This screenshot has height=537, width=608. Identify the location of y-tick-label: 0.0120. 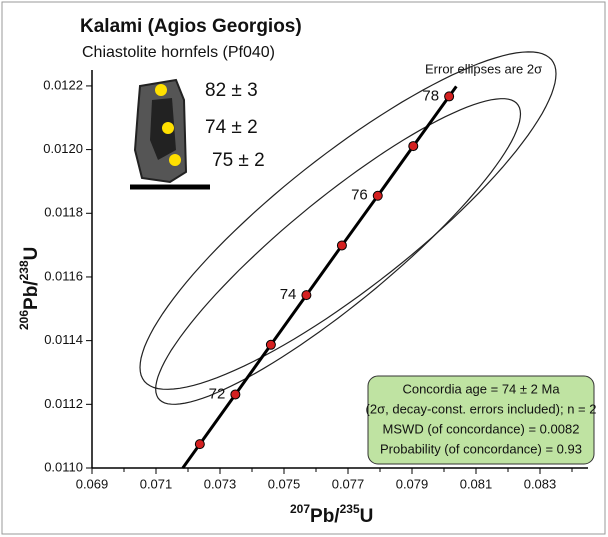
(63, 148).